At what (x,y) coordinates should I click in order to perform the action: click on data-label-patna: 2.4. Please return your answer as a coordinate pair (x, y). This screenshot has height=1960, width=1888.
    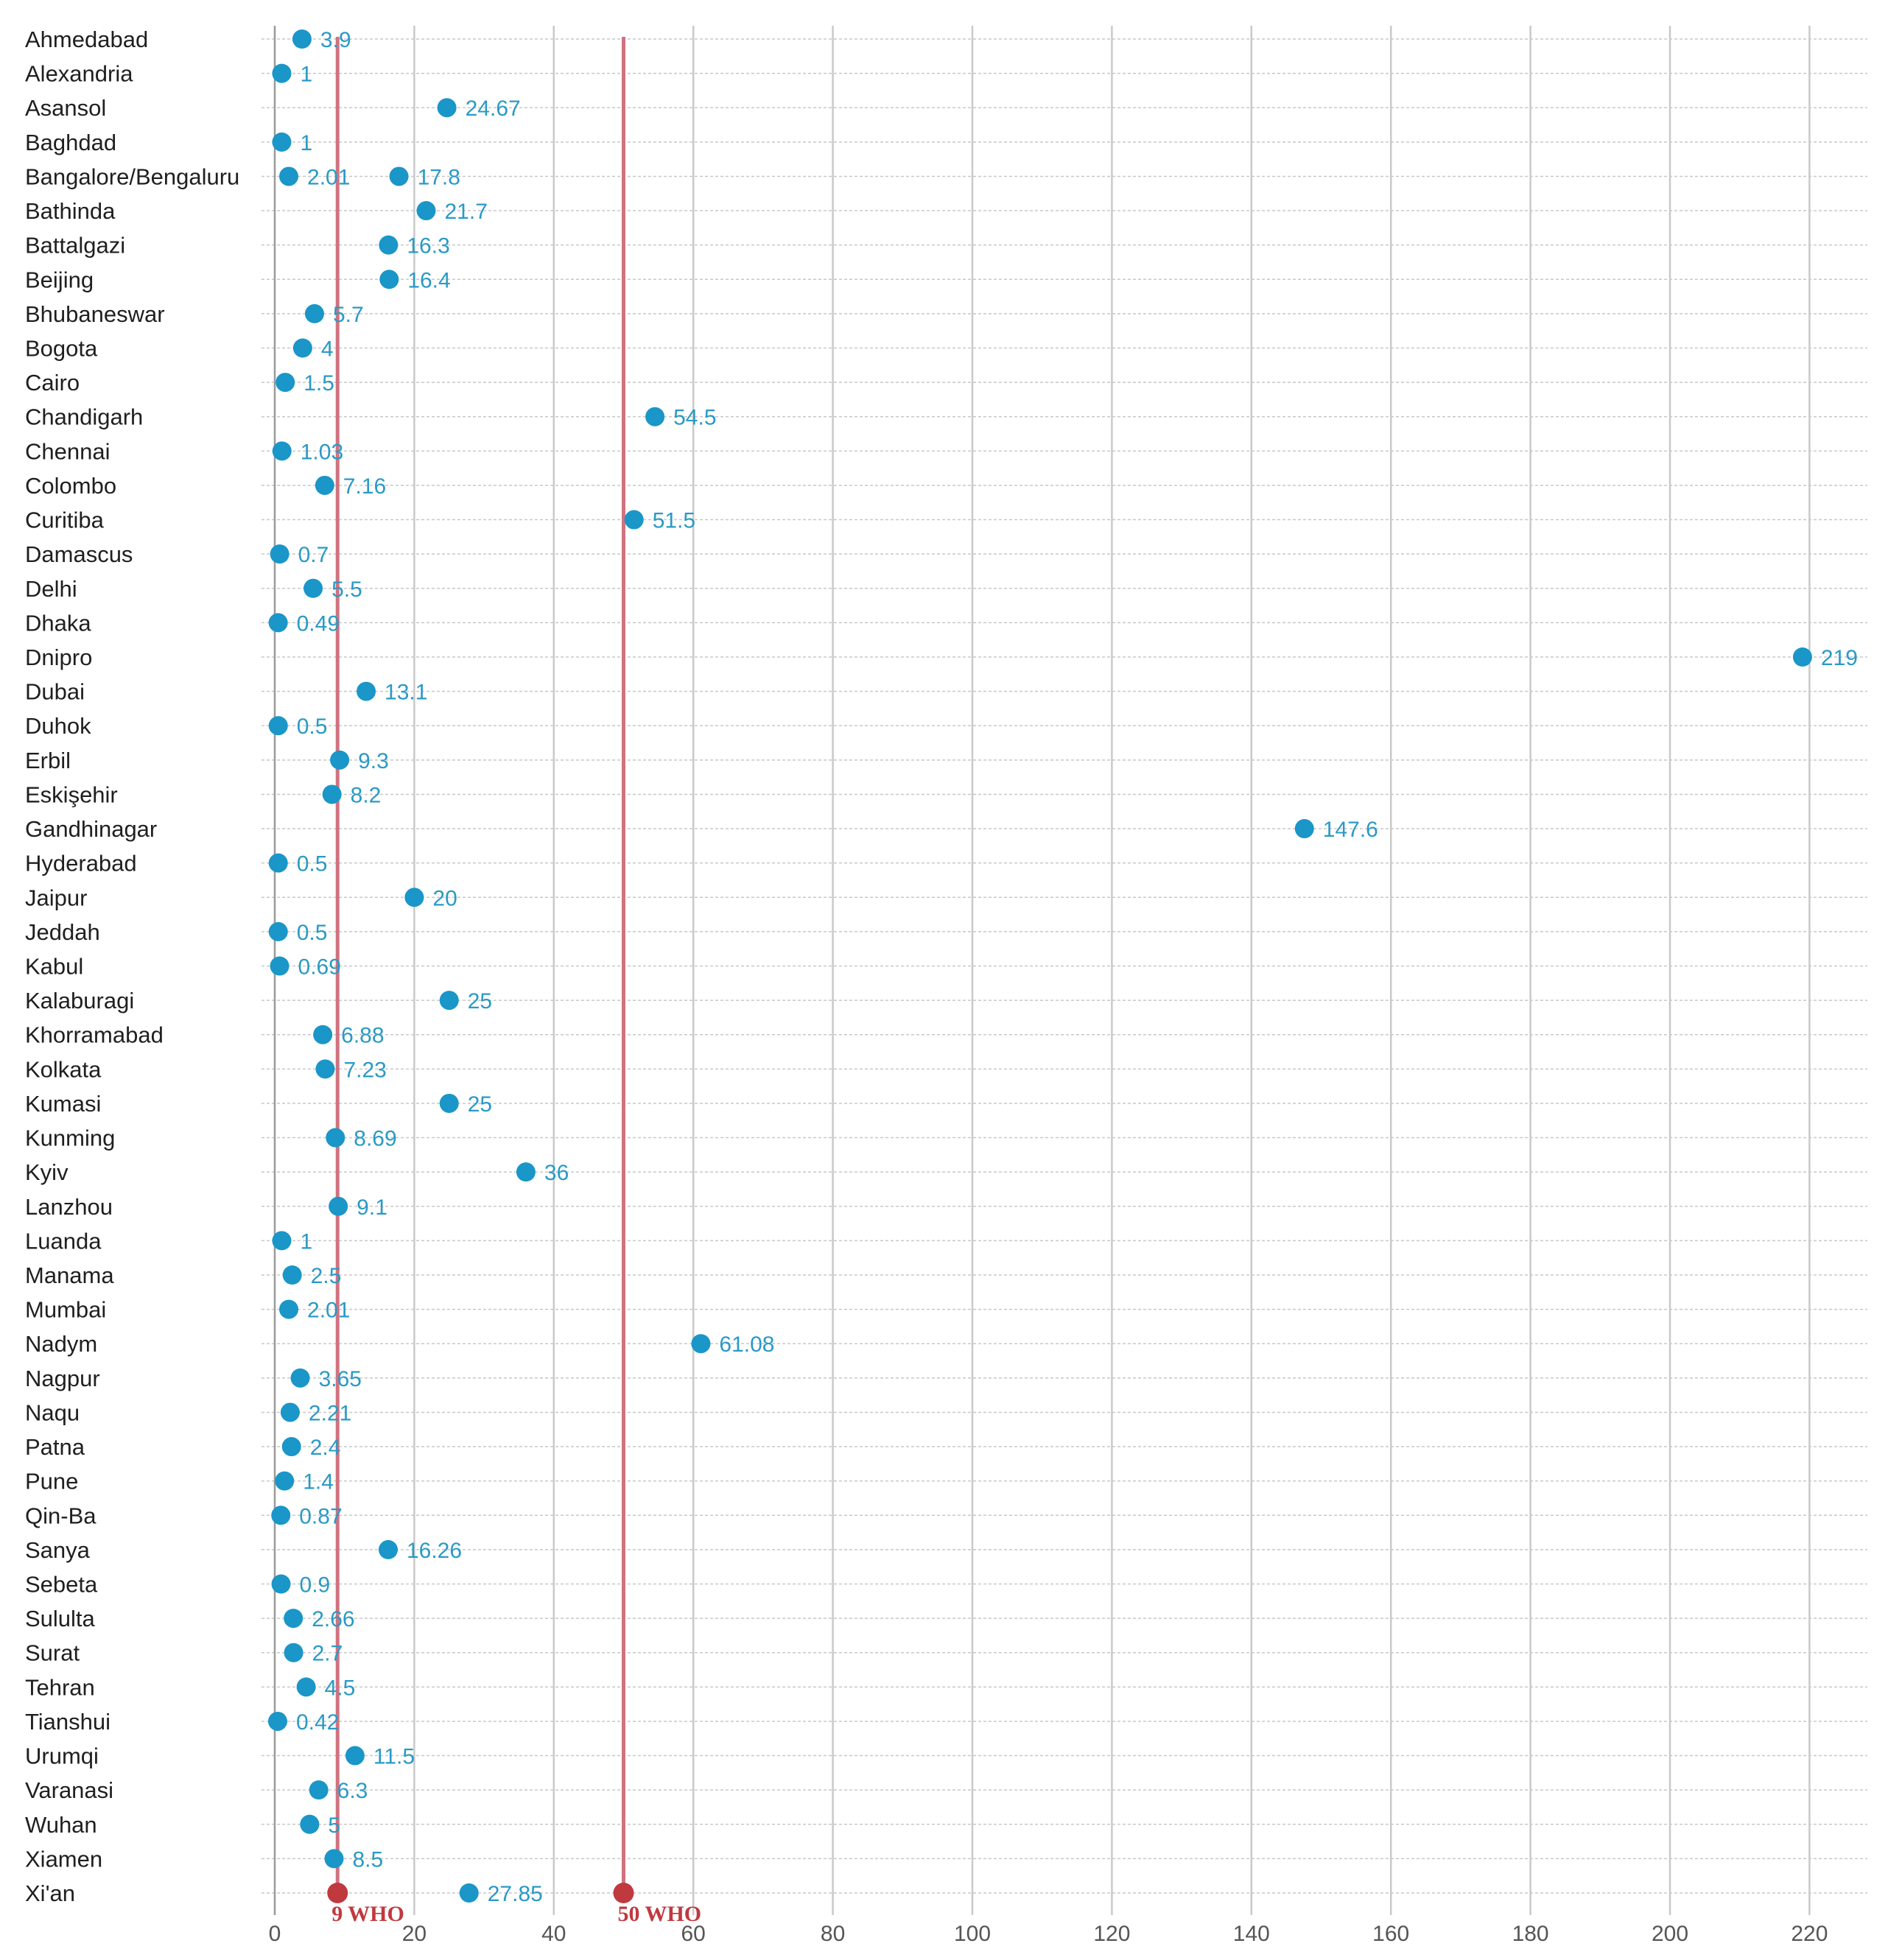
    Looking at the image, I should click on (325, 1448).